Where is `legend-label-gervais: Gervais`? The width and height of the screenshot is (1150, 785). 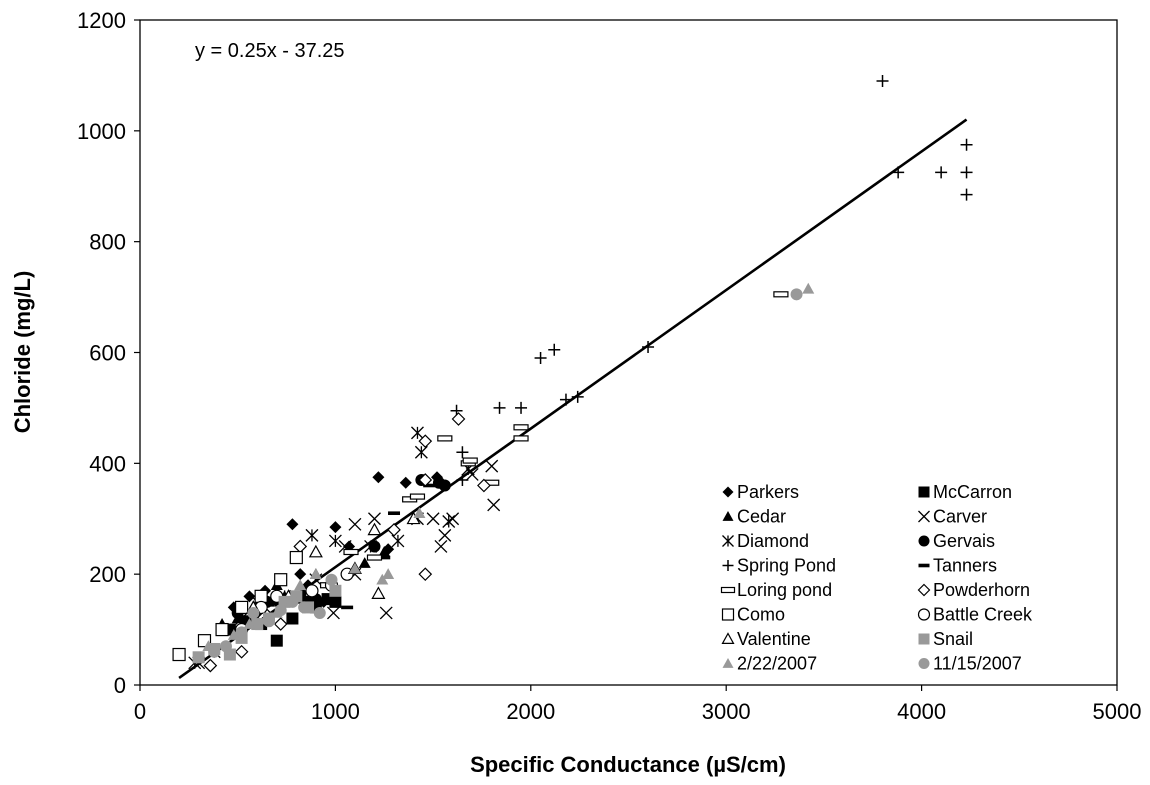
legend-label-gervais: Gervais is located at coordinates (964, 541).